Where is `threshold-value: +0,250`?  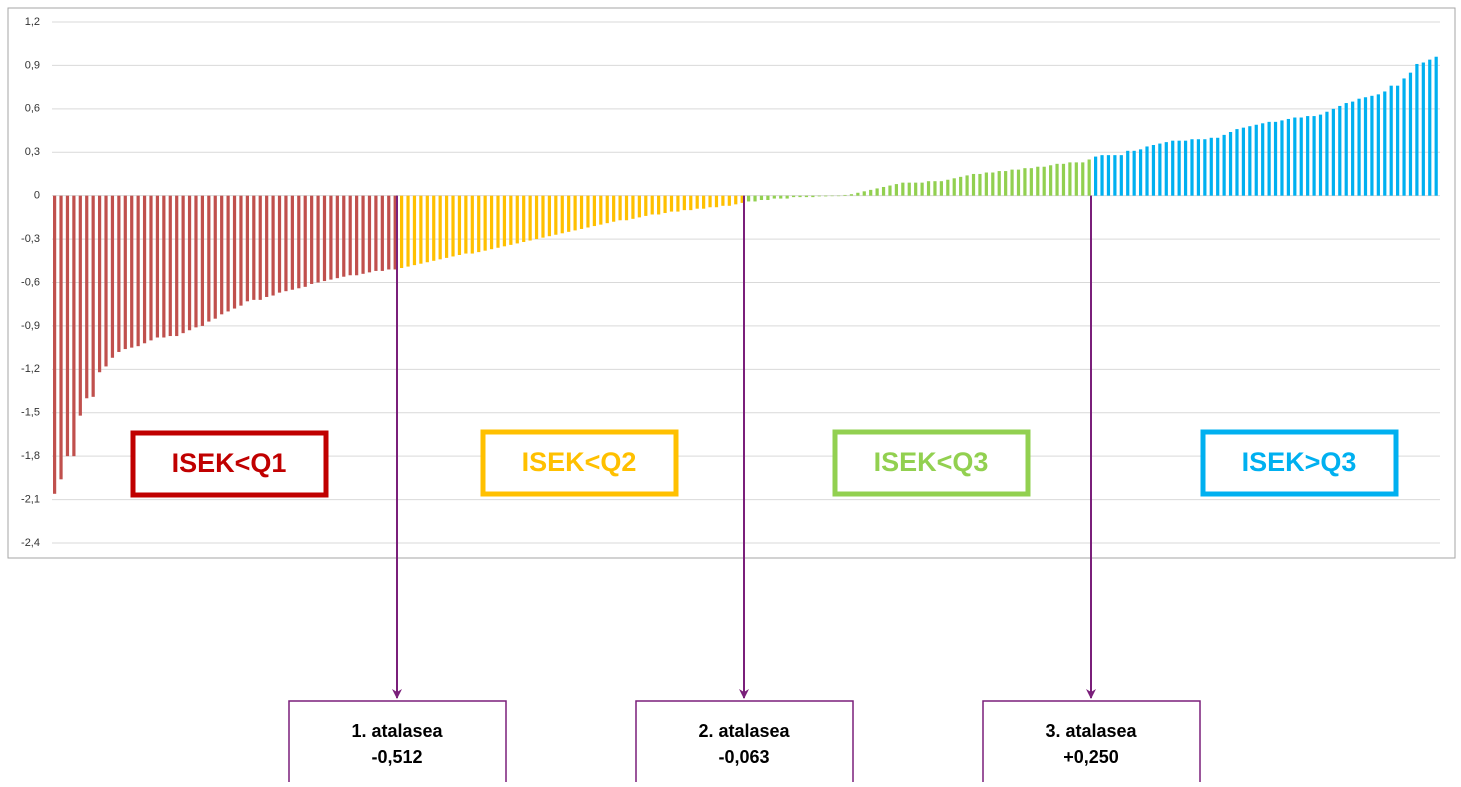 threshold-value: +0,250 is located at coordinates (1091, 757).